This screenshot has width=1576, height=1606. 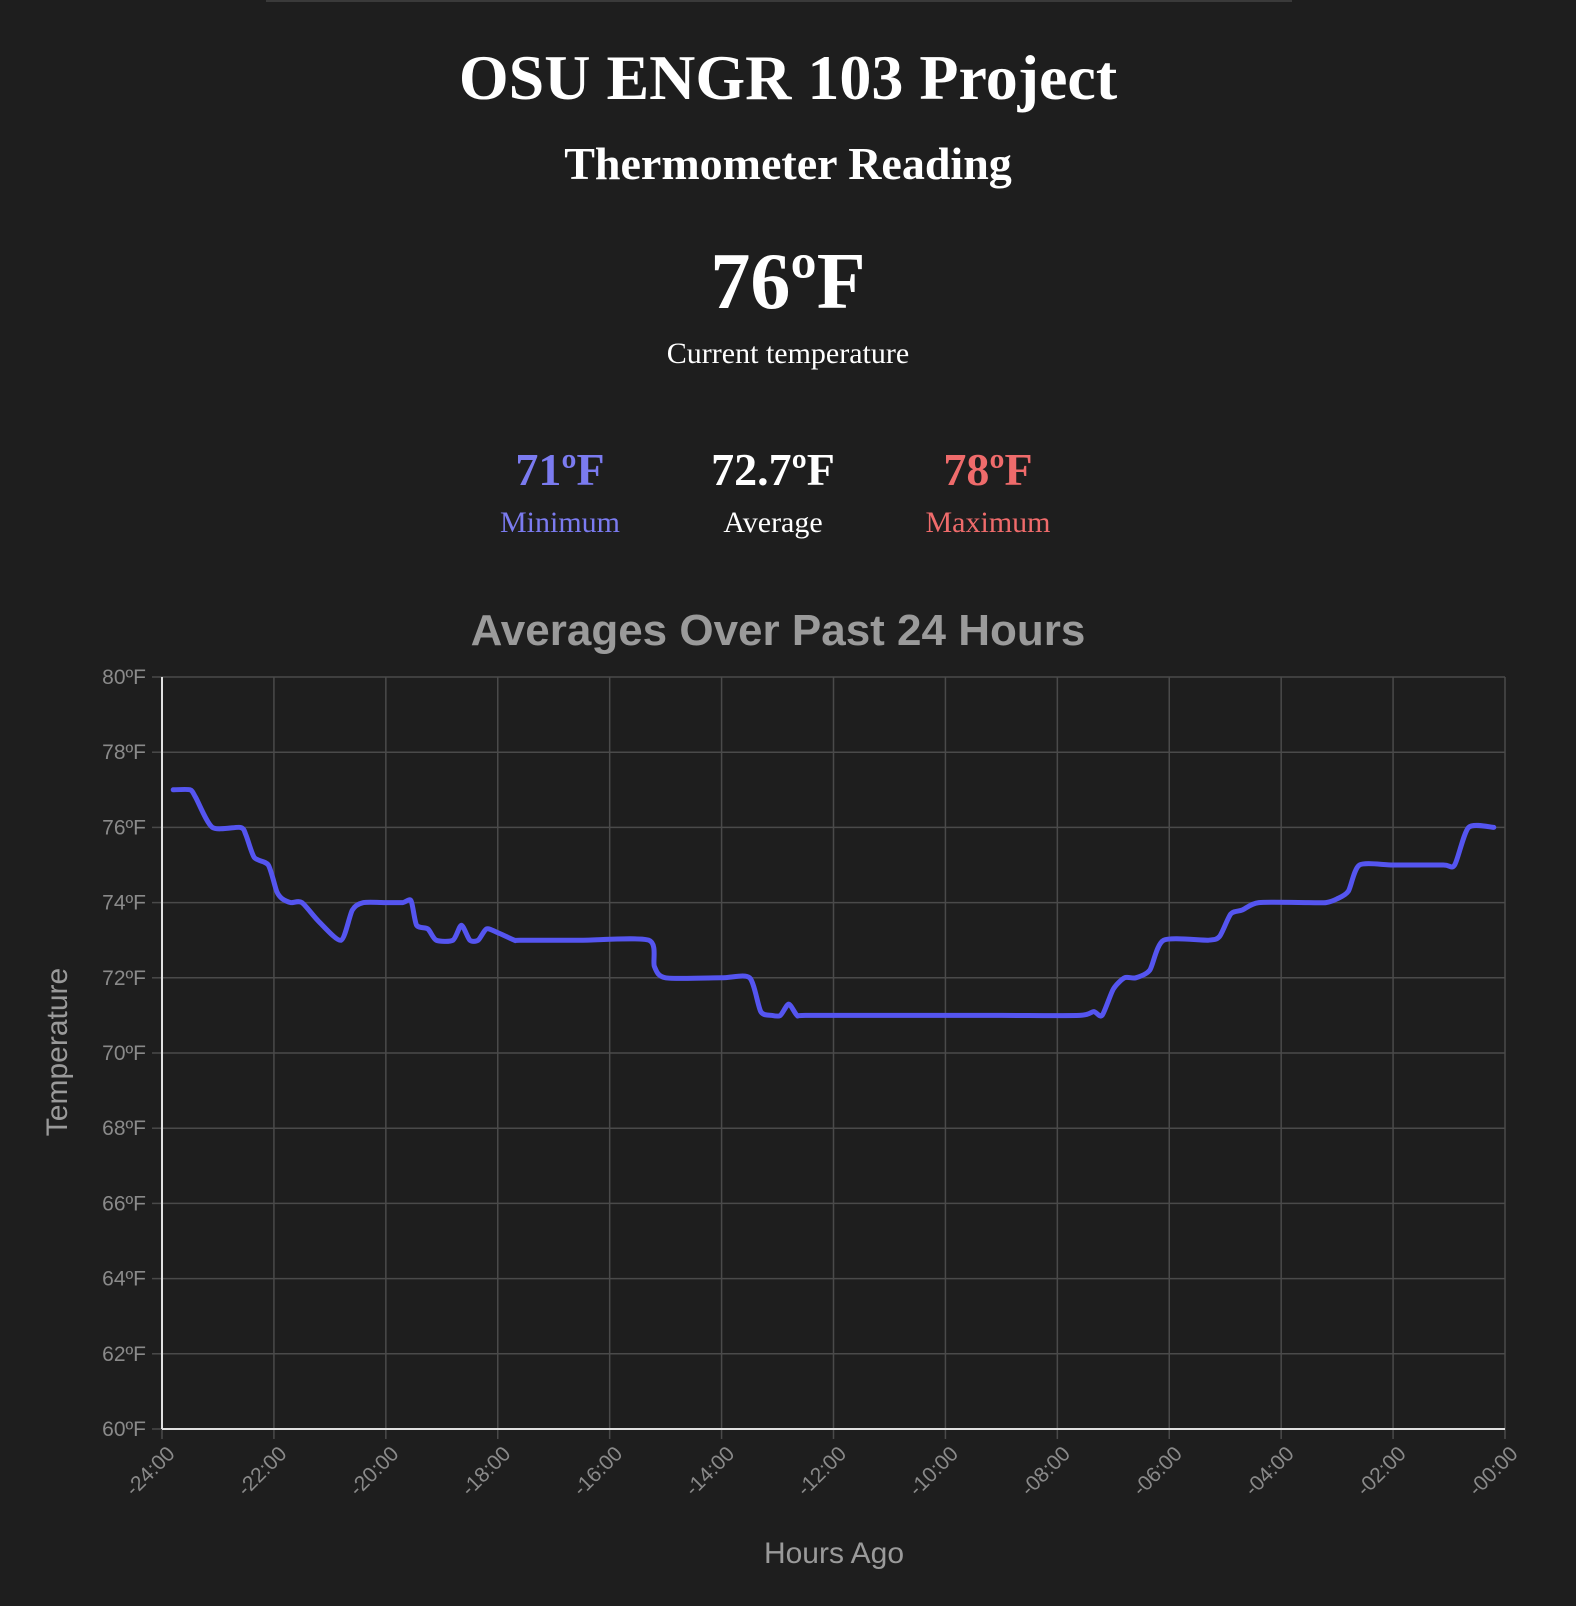 I want to click on x-tick-label: -04:00, so click(x=1269, y=1471).